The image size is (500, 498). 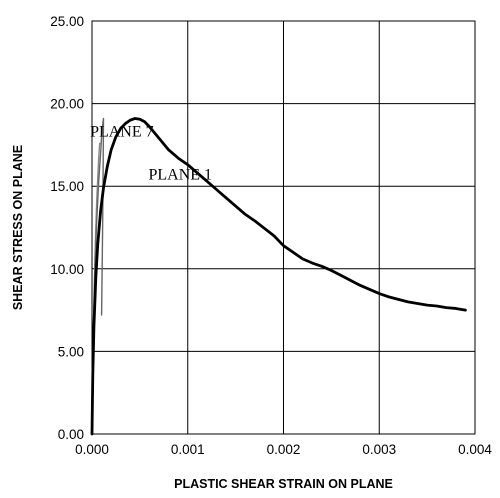 I want to click on x-tick-label: 0.003, so click(x=379, y=449).